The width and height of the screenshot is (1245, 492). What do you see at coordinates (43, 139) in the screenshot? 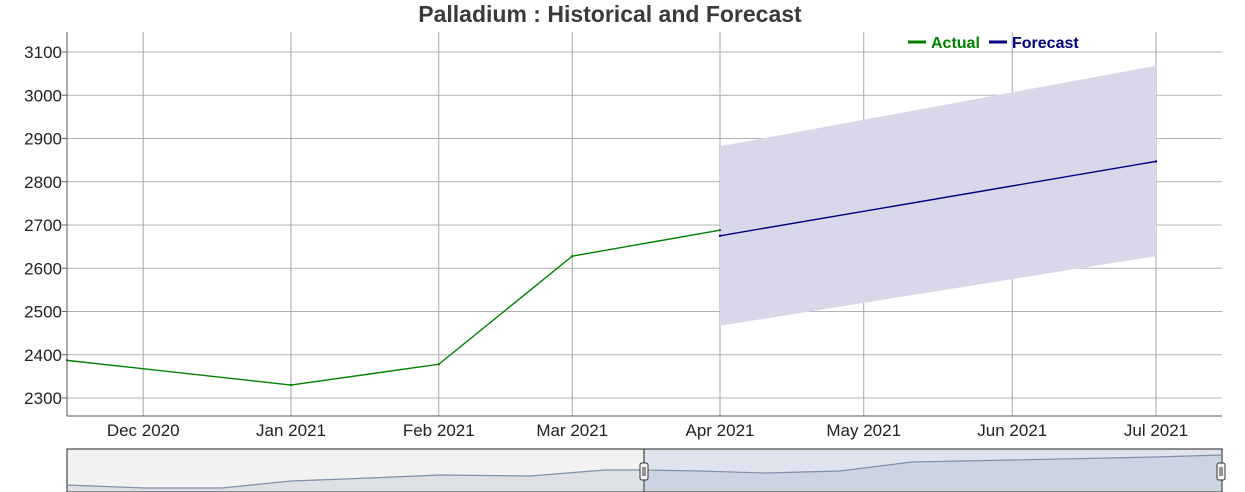
I see `y-tick-label: 2900` at bounding box center [43, 139].